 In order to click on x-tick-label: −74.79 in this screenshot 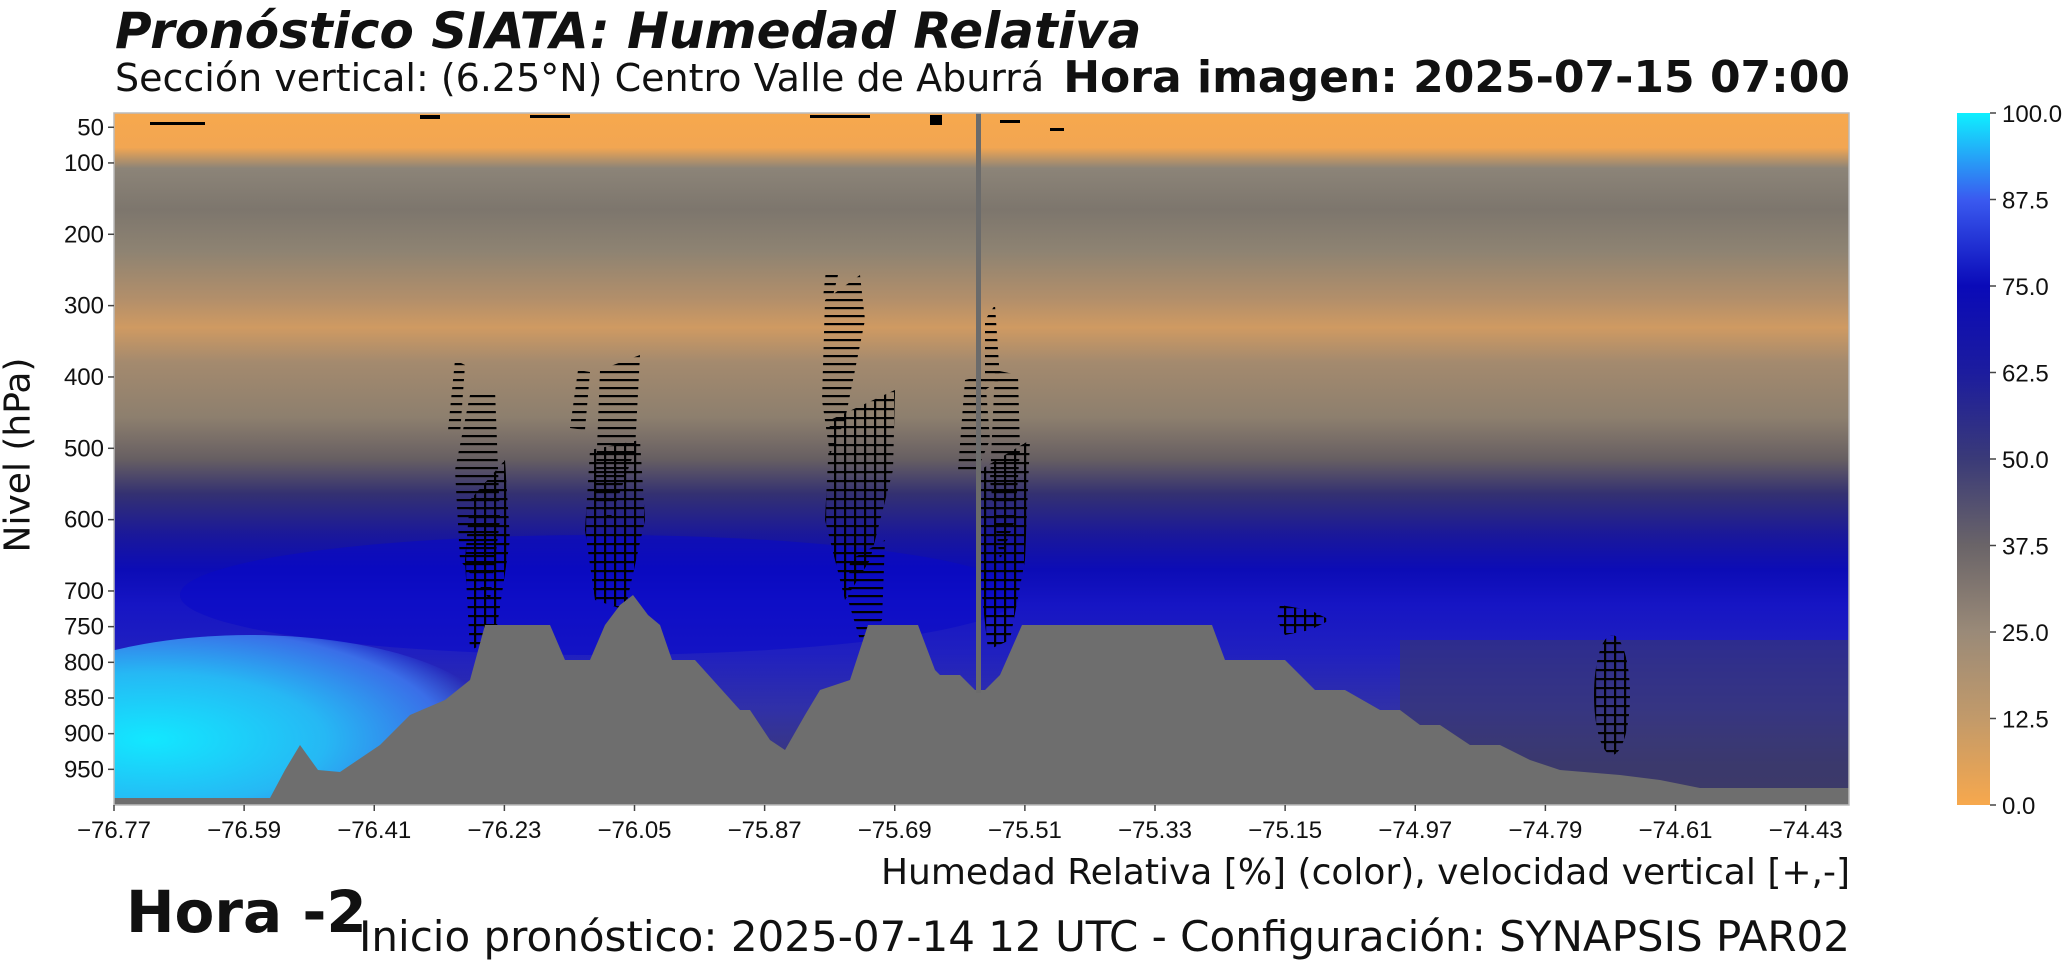, I will do `click(1545, 830)`.